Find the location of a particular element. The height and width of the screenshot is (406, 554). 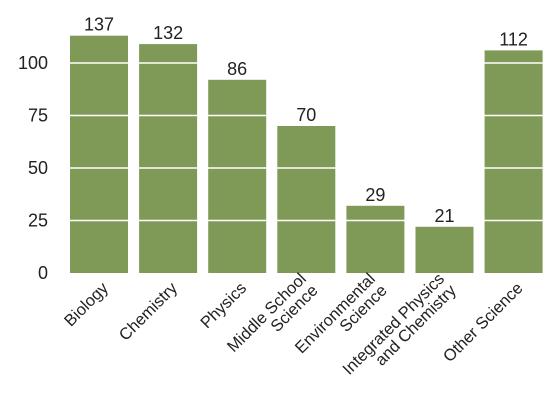

y-tick-label: 75 is located at coordinates (38, 116).